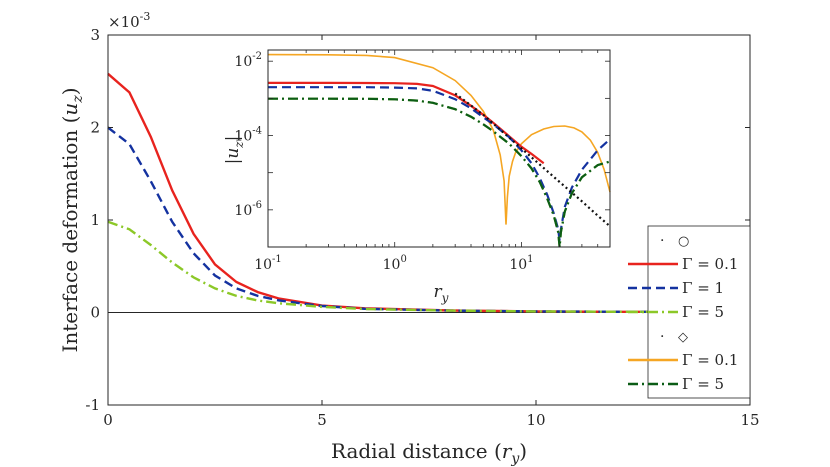 The width and height of the screenshot is (830, 467). I want to click on inset-x-tick-label: 10⁻¹, so click(268, 263).